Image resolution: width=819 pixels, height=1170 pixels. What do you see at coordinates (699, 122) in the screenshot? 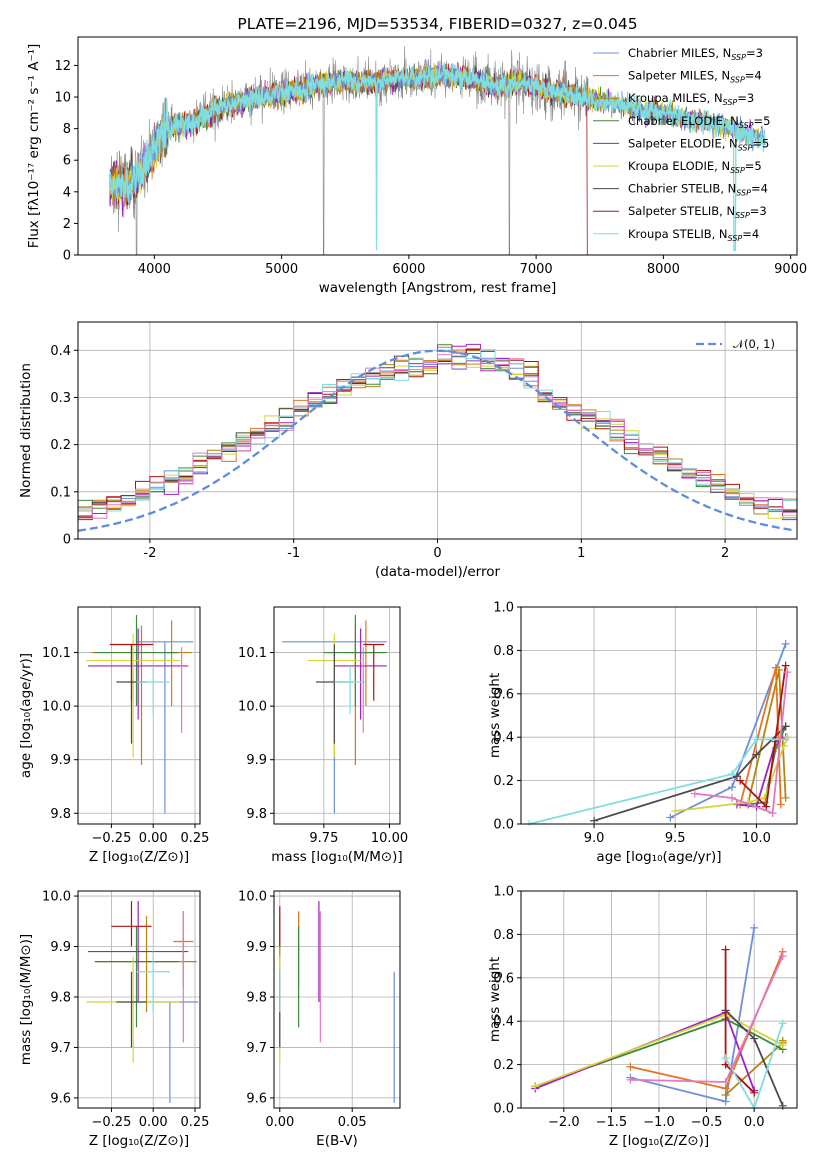
I see `legend-entry: Chabrier ELODIE, NSSP=5` at bounding box center [699, 122].